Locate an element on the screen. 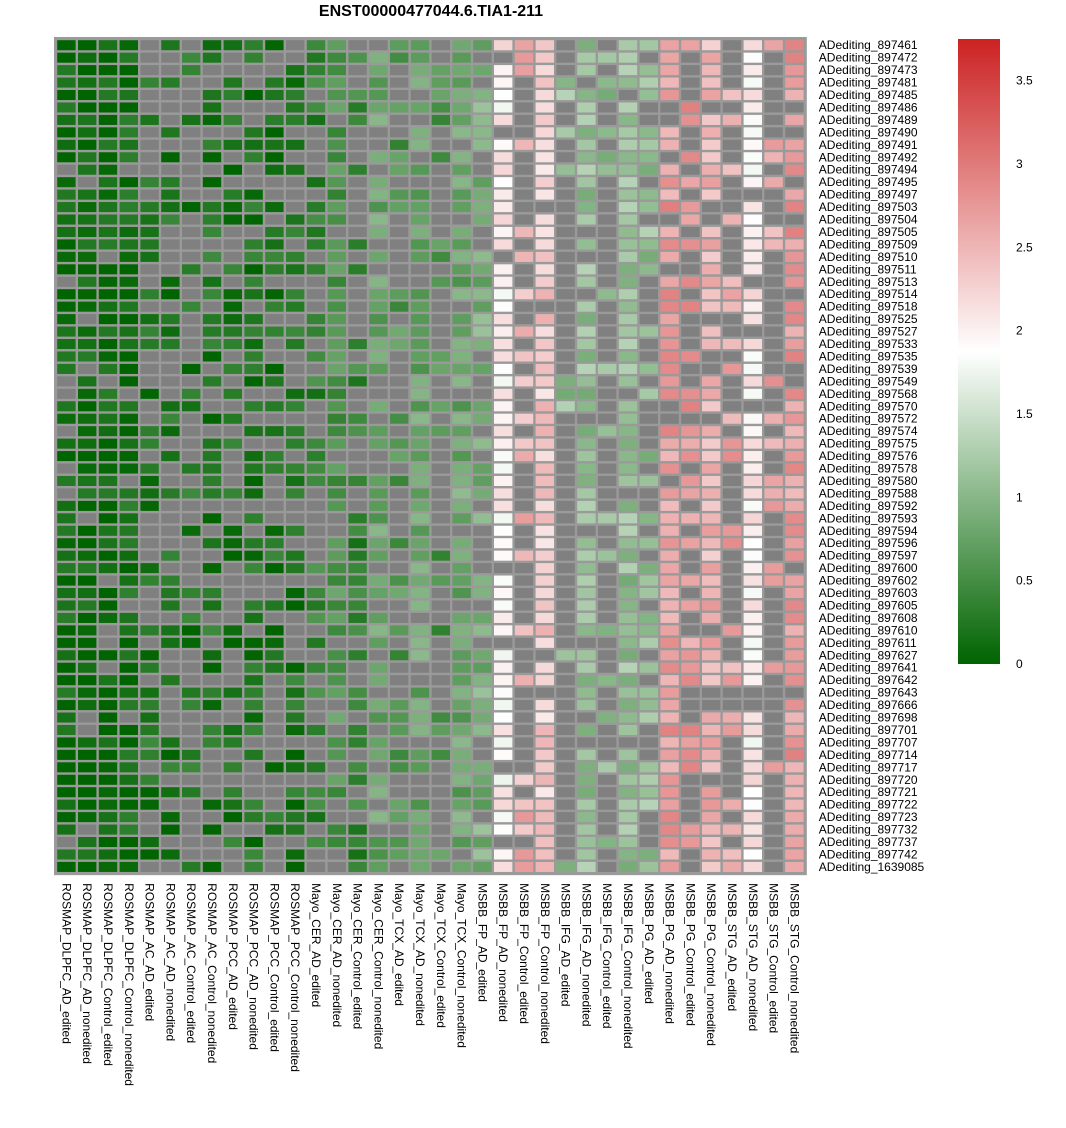 This screenshot has height=1128, width=1066. column-label: ROSMAP_DLPFC_AD_nonedited is located at coordinates (87, 973).